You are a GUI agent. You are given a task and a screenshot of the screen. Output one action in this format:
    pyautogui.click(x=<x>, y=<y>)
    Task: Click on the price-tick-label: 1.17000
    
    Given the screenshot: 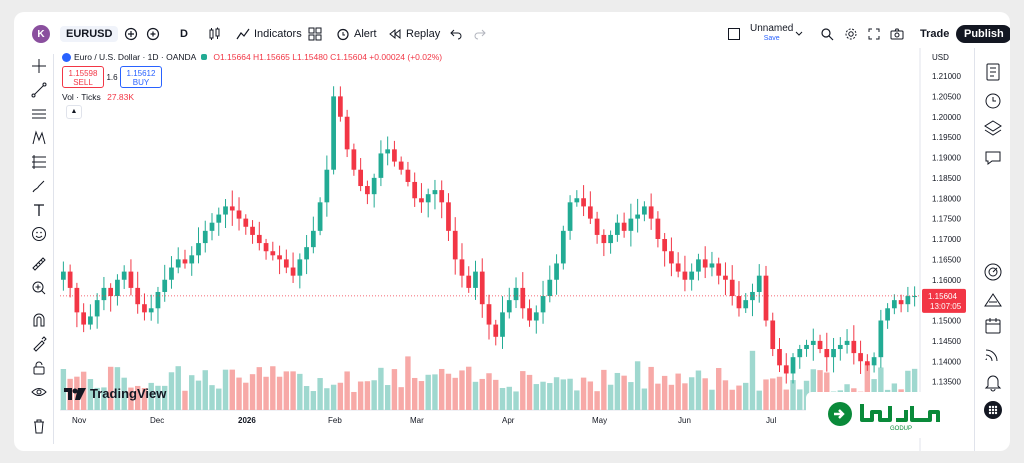 What is the action you would take?
    pyautogui.click(x=946, y=239)
    